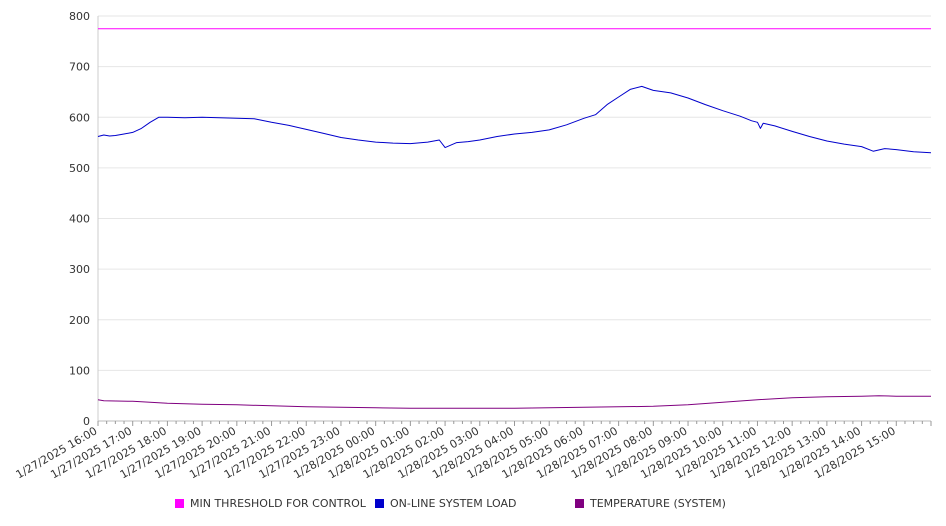 This screenshot has width=946, height=526. Describe the element at coordinates (579, 503) in the screenshot. I see `legend-swatch-temperature` at that location.